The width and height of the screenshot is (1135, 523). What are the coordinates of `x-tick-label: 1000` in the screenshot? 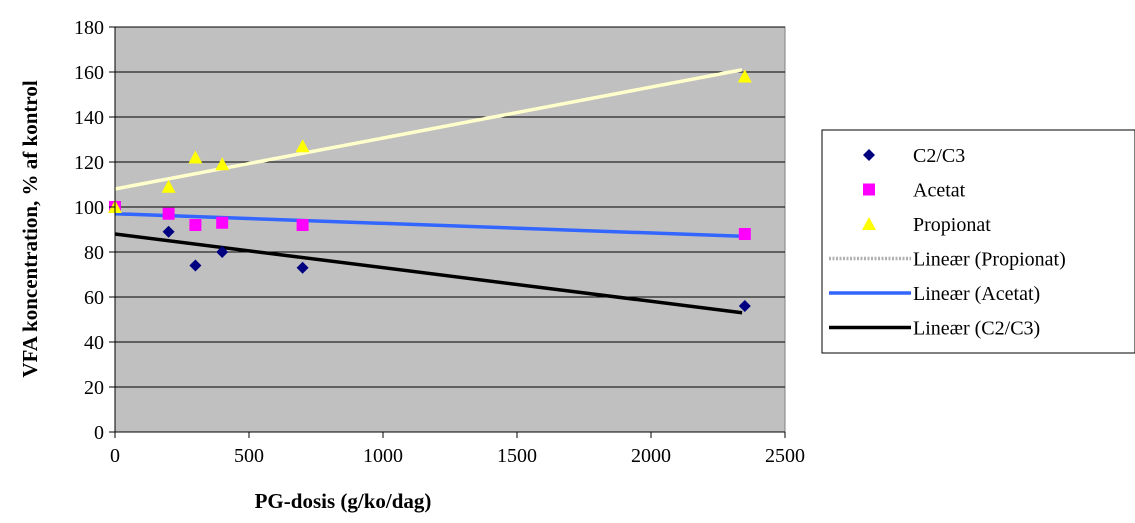 It's located at (383, 456).